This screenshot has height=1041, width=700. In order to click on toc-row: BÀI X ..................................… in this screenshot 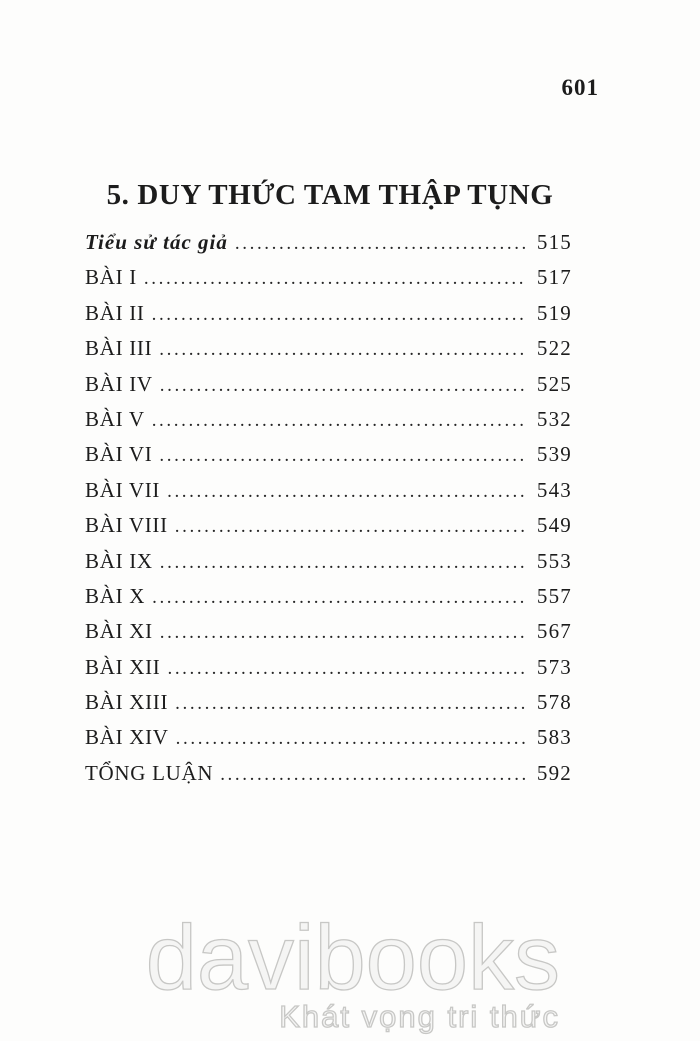, I will do `click(328, 601)`.